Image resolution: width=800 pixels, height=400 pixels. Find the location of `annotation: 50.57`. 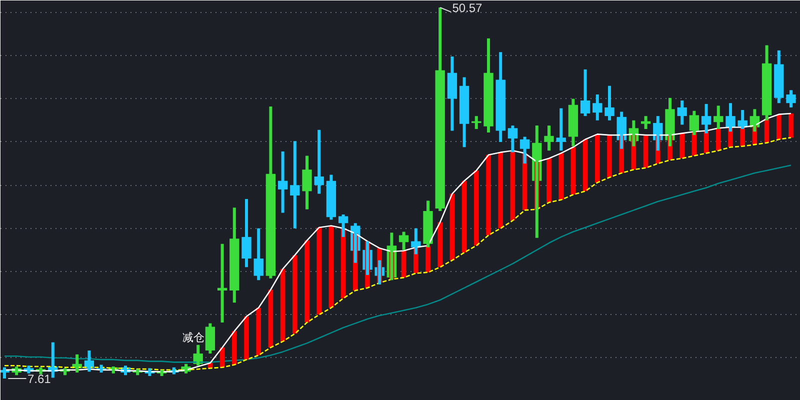

annotation: 50.57 is located at coordinates (467, 8).